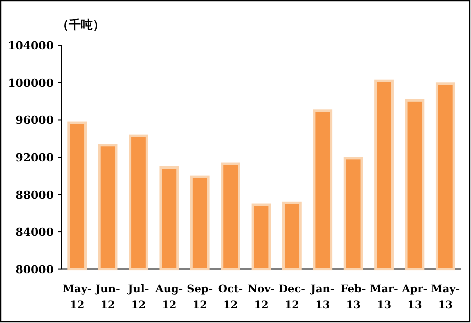 The height and width of the screenshot is (323, 471). Describe the element at coordinates (81, 25) in the screenshot. I see `y-axis-title: （千吨）` at that location.